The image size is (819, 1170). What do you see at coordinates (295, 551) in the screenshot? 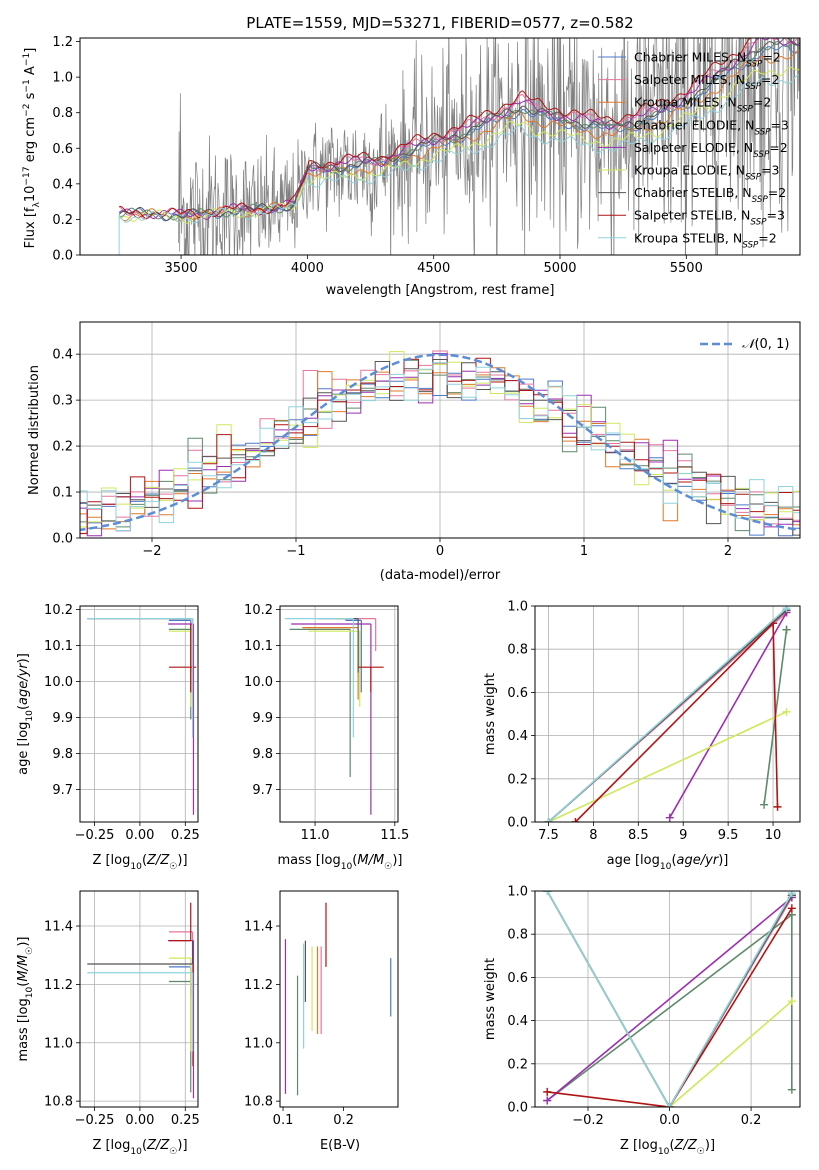
I see `x-tick-label: −1` at bounding box center [295, 551].